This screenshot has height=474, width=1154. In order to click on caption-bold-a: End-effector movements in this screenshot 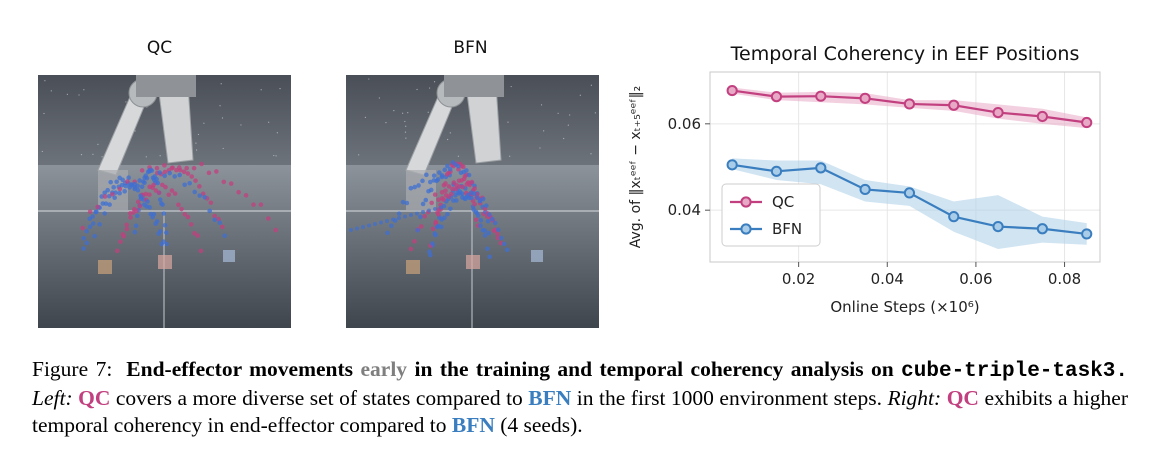, I will do `click(240, 369)`.